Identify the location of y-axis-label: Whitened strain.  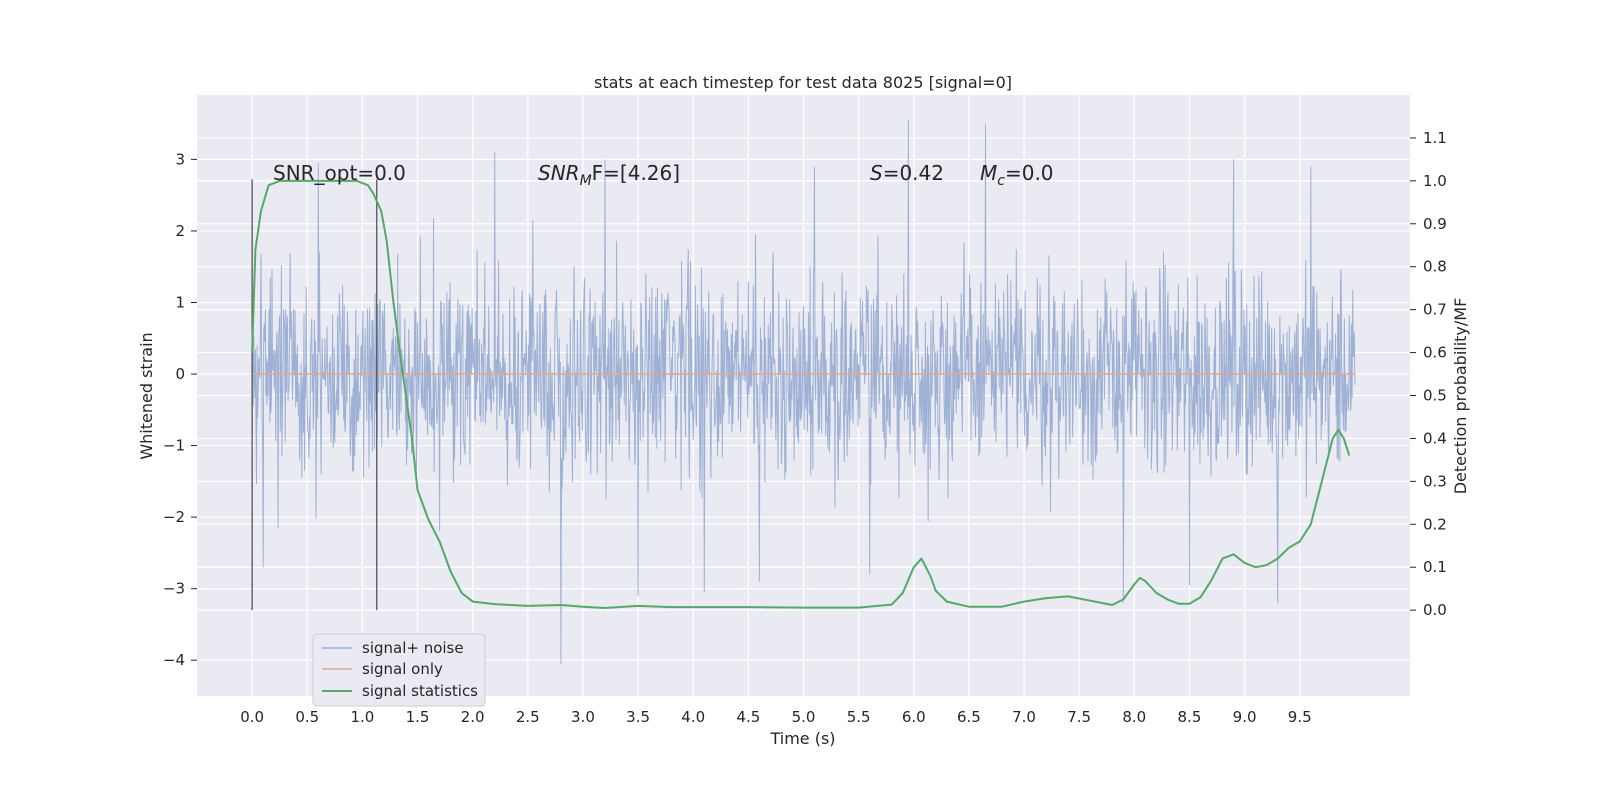
(146, 395).